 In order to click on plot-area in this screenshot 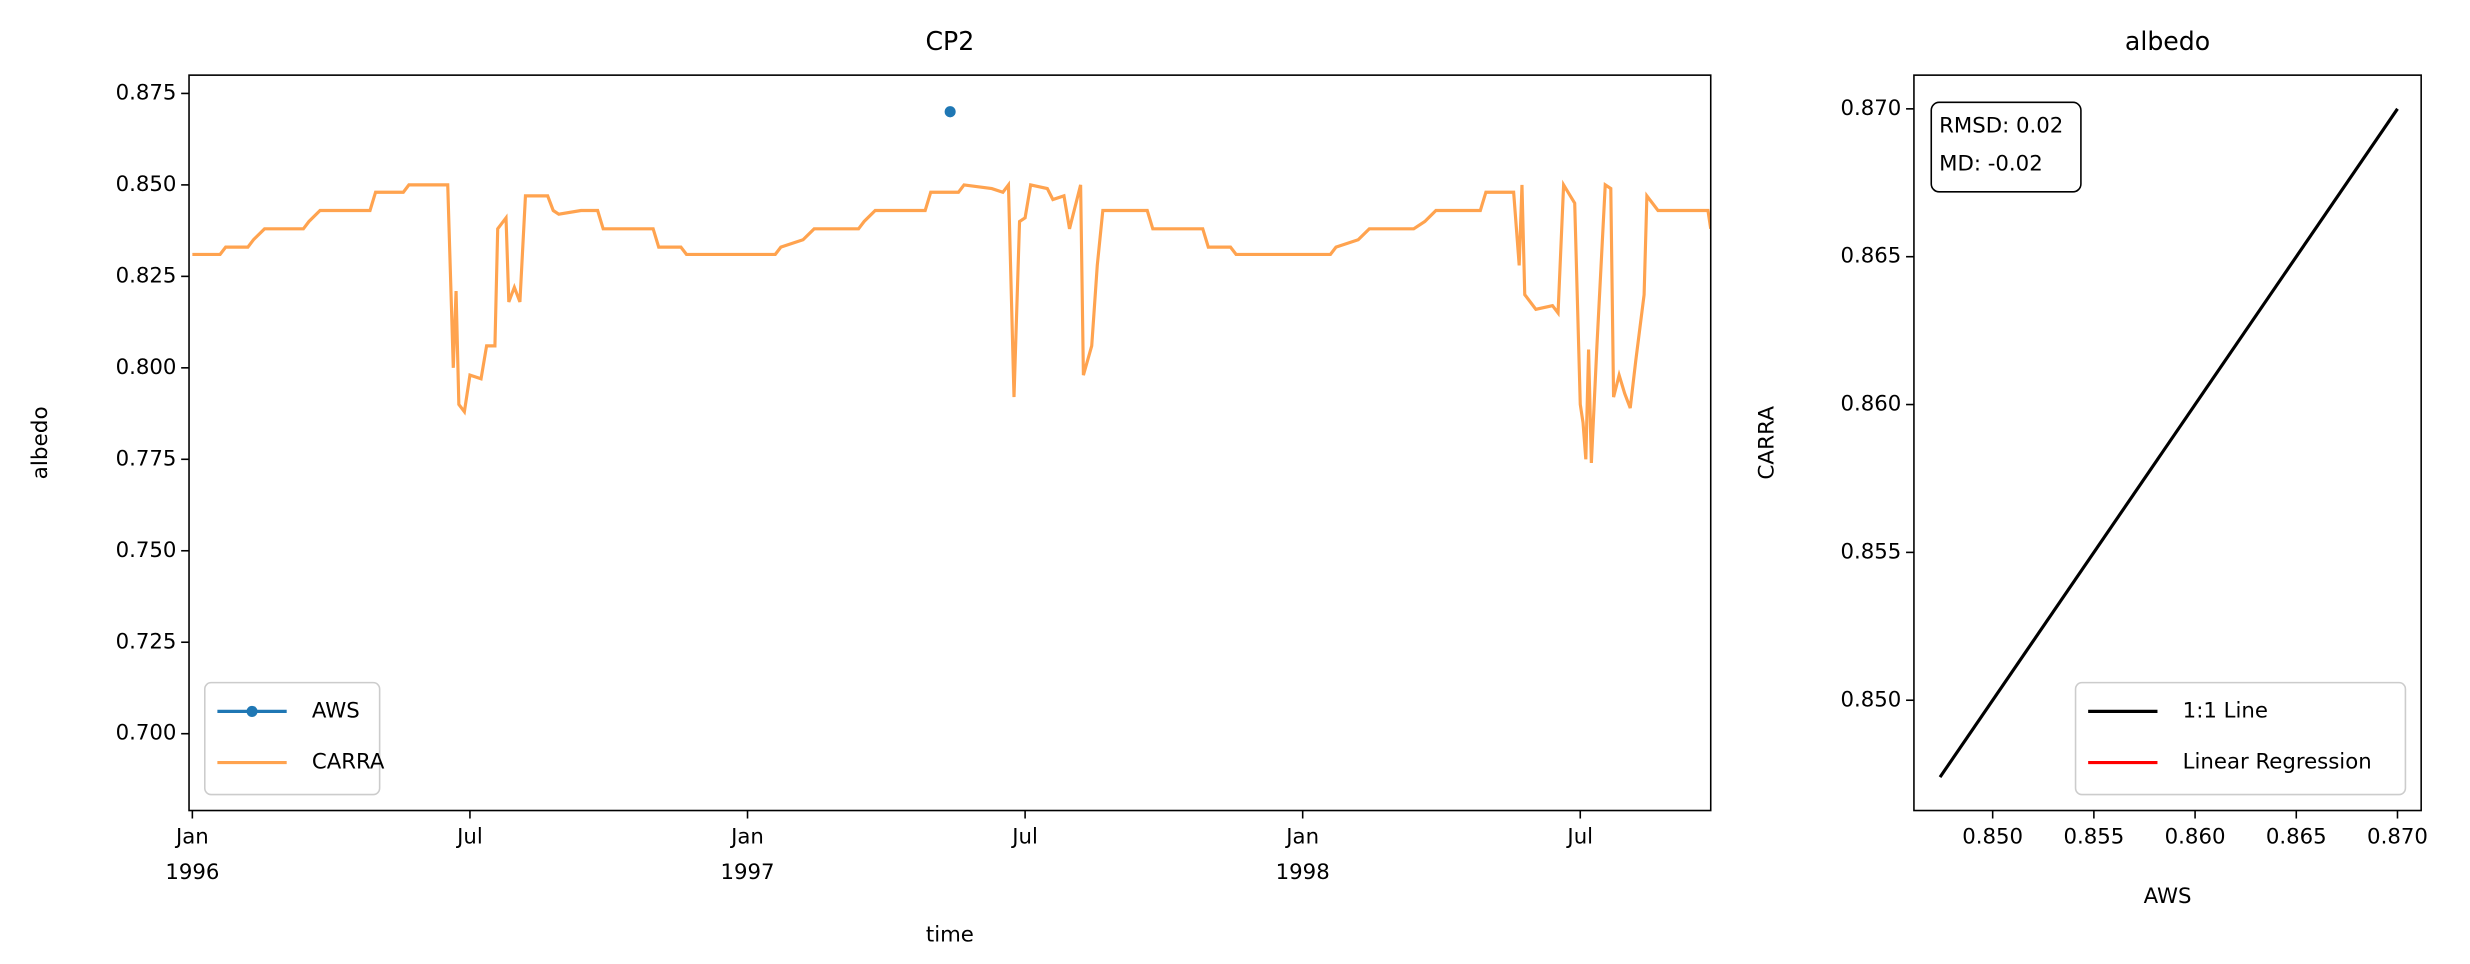, I will do `click(2168, 443)`.